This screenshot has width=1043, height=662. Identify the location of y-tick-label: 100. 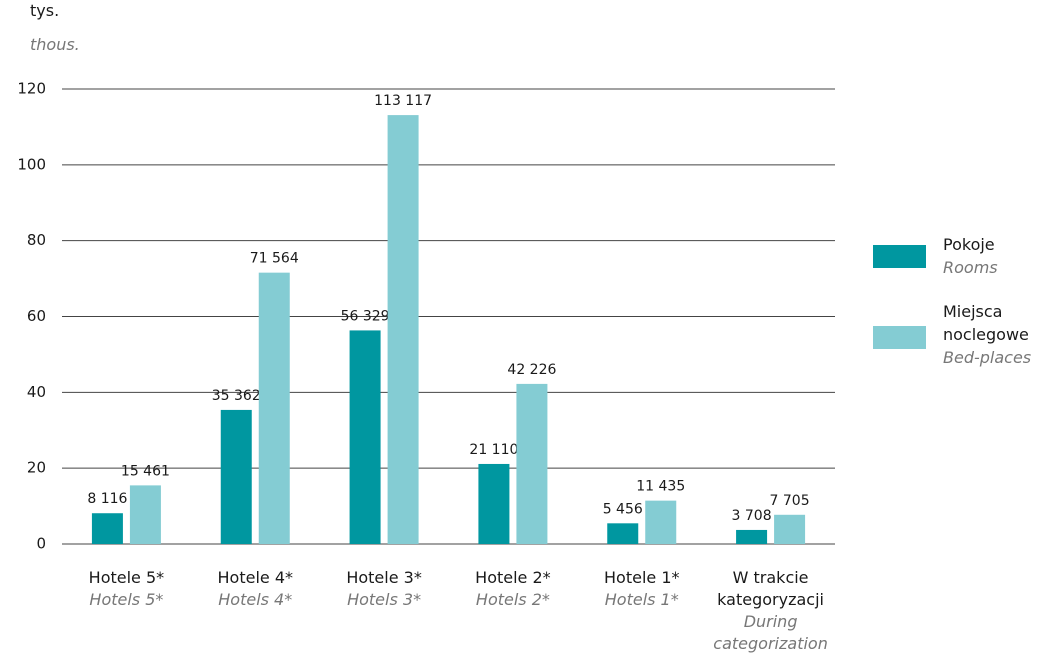
(31, 164).